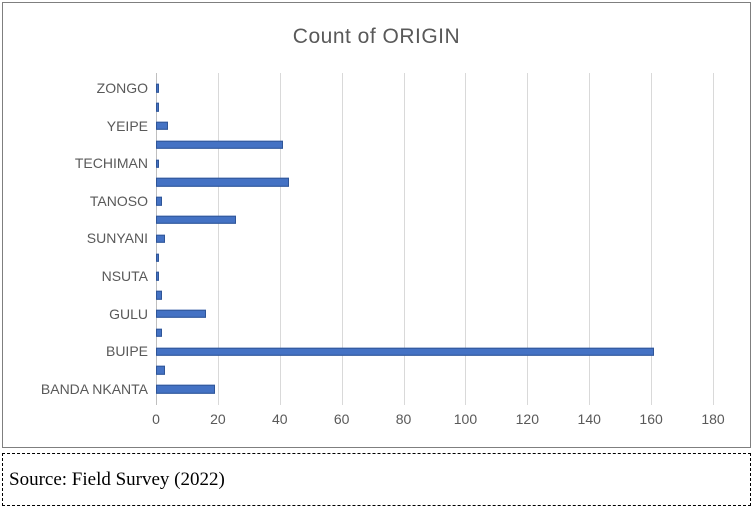  Describe the element at coordinates (156, 419) in the screenshot. I see `x-tick-label: 0` at that location.